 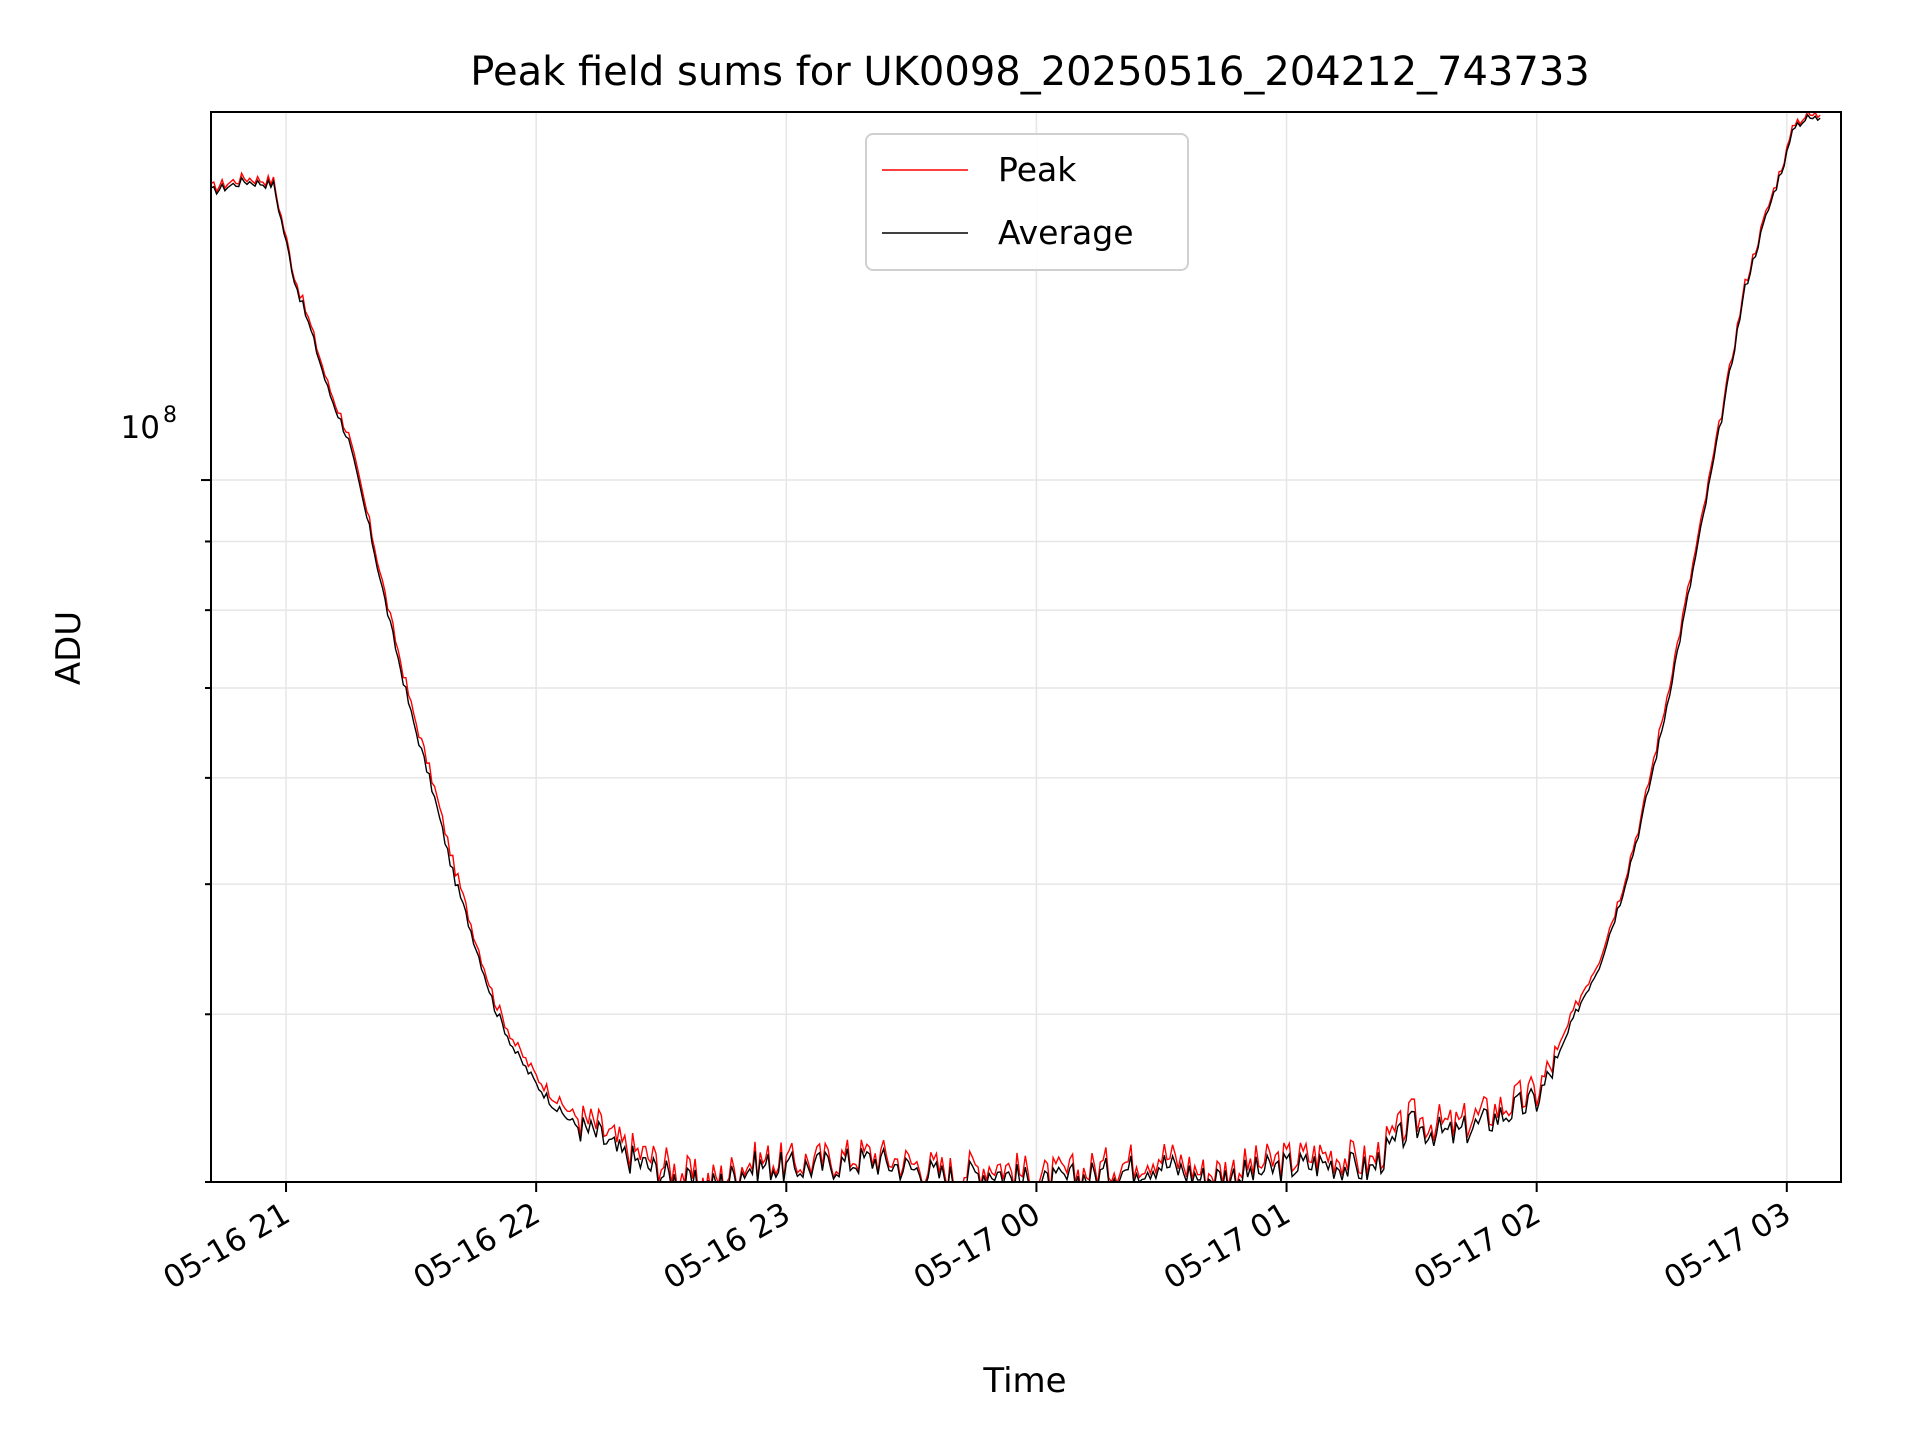 What do you see at coordinates (476, 1246) in the screenshot?
I see `x-tick-label: 05-16 22` at bounding box center [476, 1246].